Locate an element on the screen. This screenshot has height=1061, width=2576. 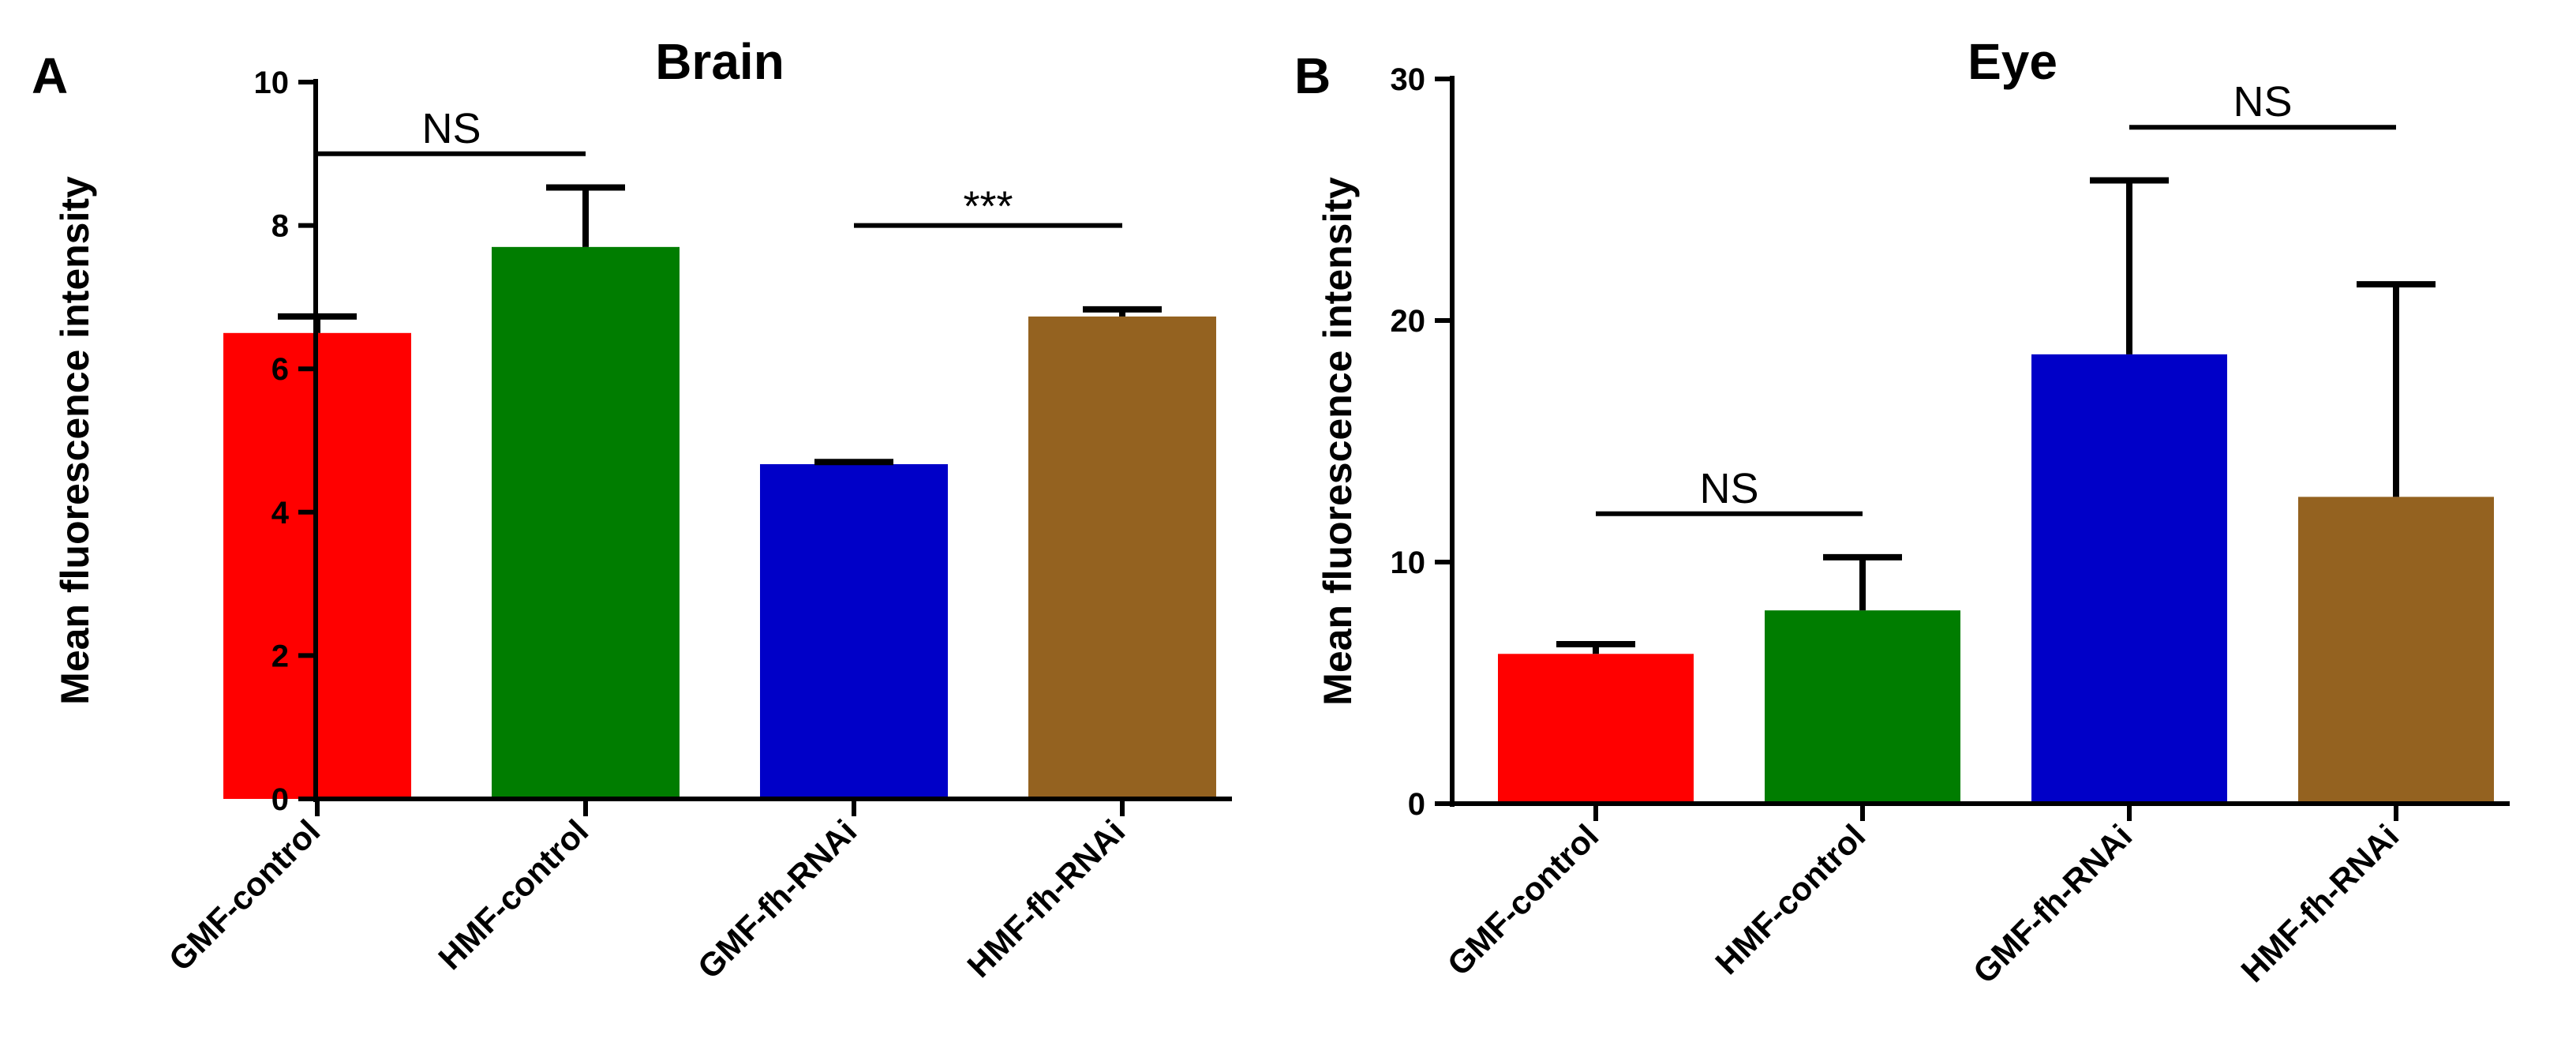
y-tick-label: 30 is located at coordinates (1408, 79).